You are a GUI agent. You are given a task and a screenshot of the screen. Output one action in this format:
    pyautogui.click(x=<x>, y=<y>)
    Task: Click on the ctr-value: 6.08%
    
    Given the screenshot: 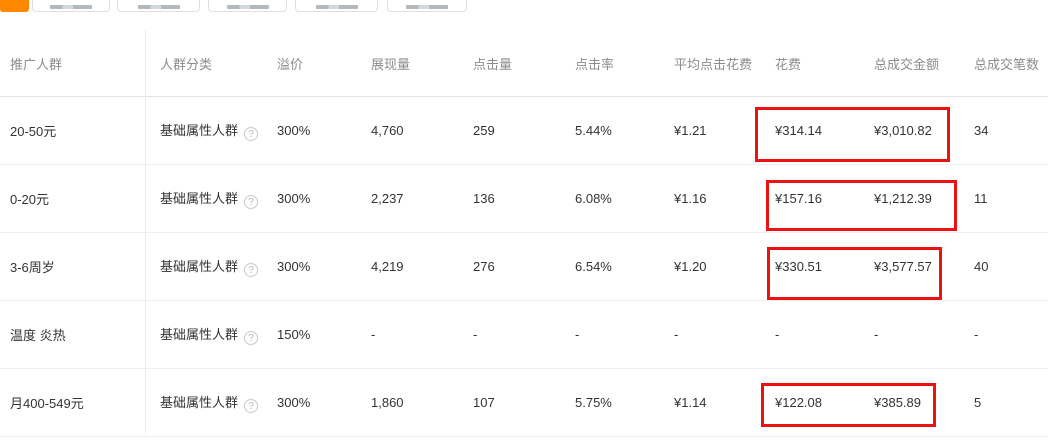 What is the action you would take?
    pyautogui.click(x=593, y=198)
    